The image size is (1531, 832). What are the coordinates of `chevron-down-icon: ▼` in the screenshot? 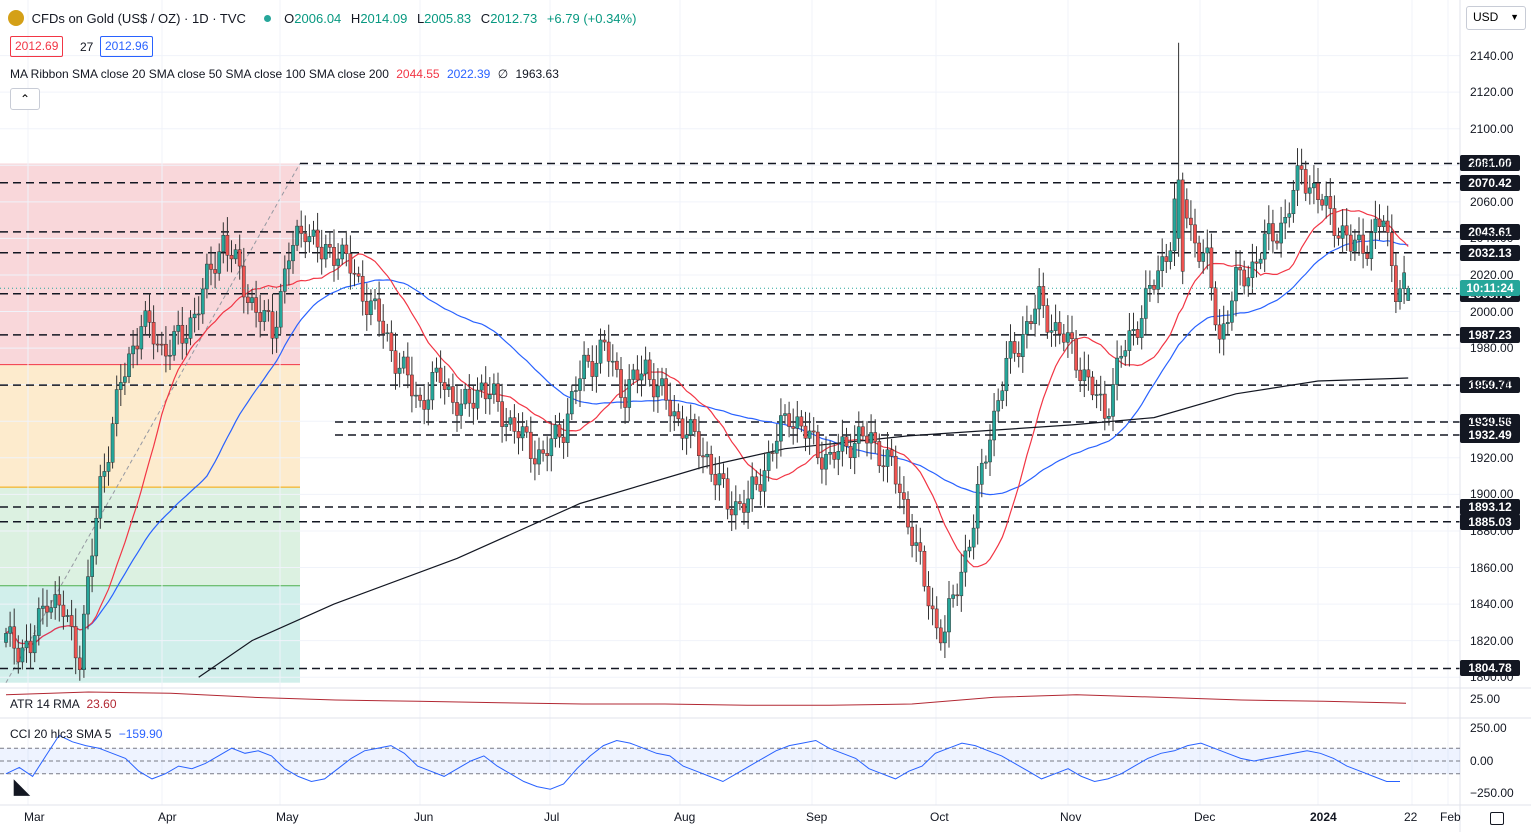 It's located at (1514, 17).